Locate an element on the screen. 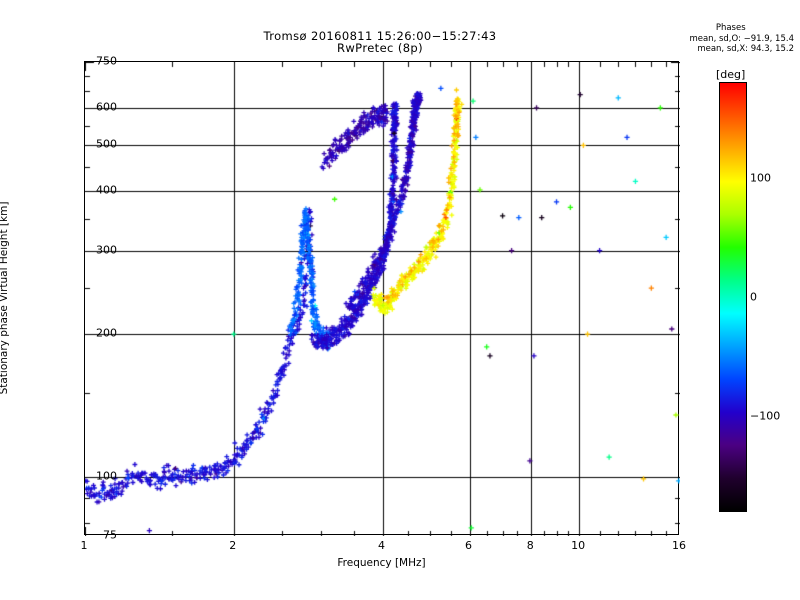 The height and width of the screenshot is (600, 800). colorbar-tick-label: 0 is located at coordinates (753, 297).